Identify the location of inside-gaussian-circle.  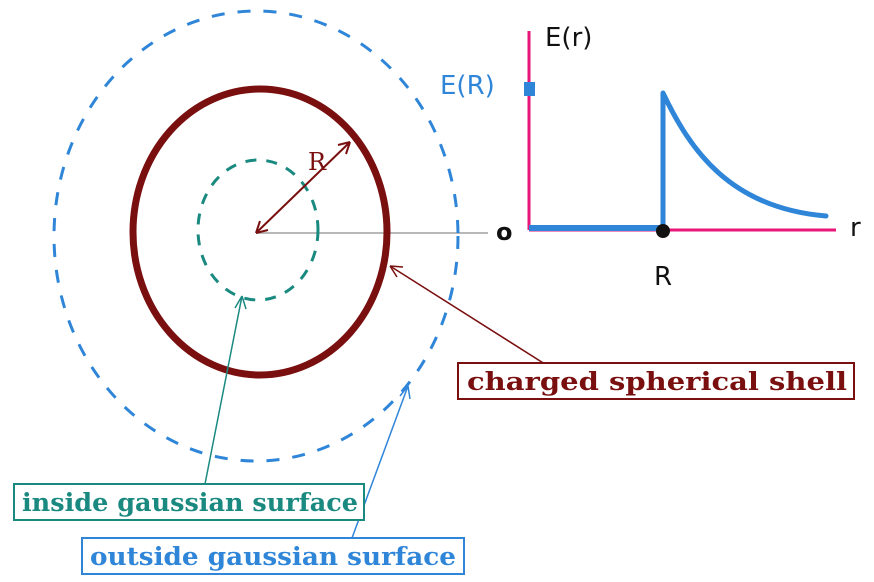
(258, 230).